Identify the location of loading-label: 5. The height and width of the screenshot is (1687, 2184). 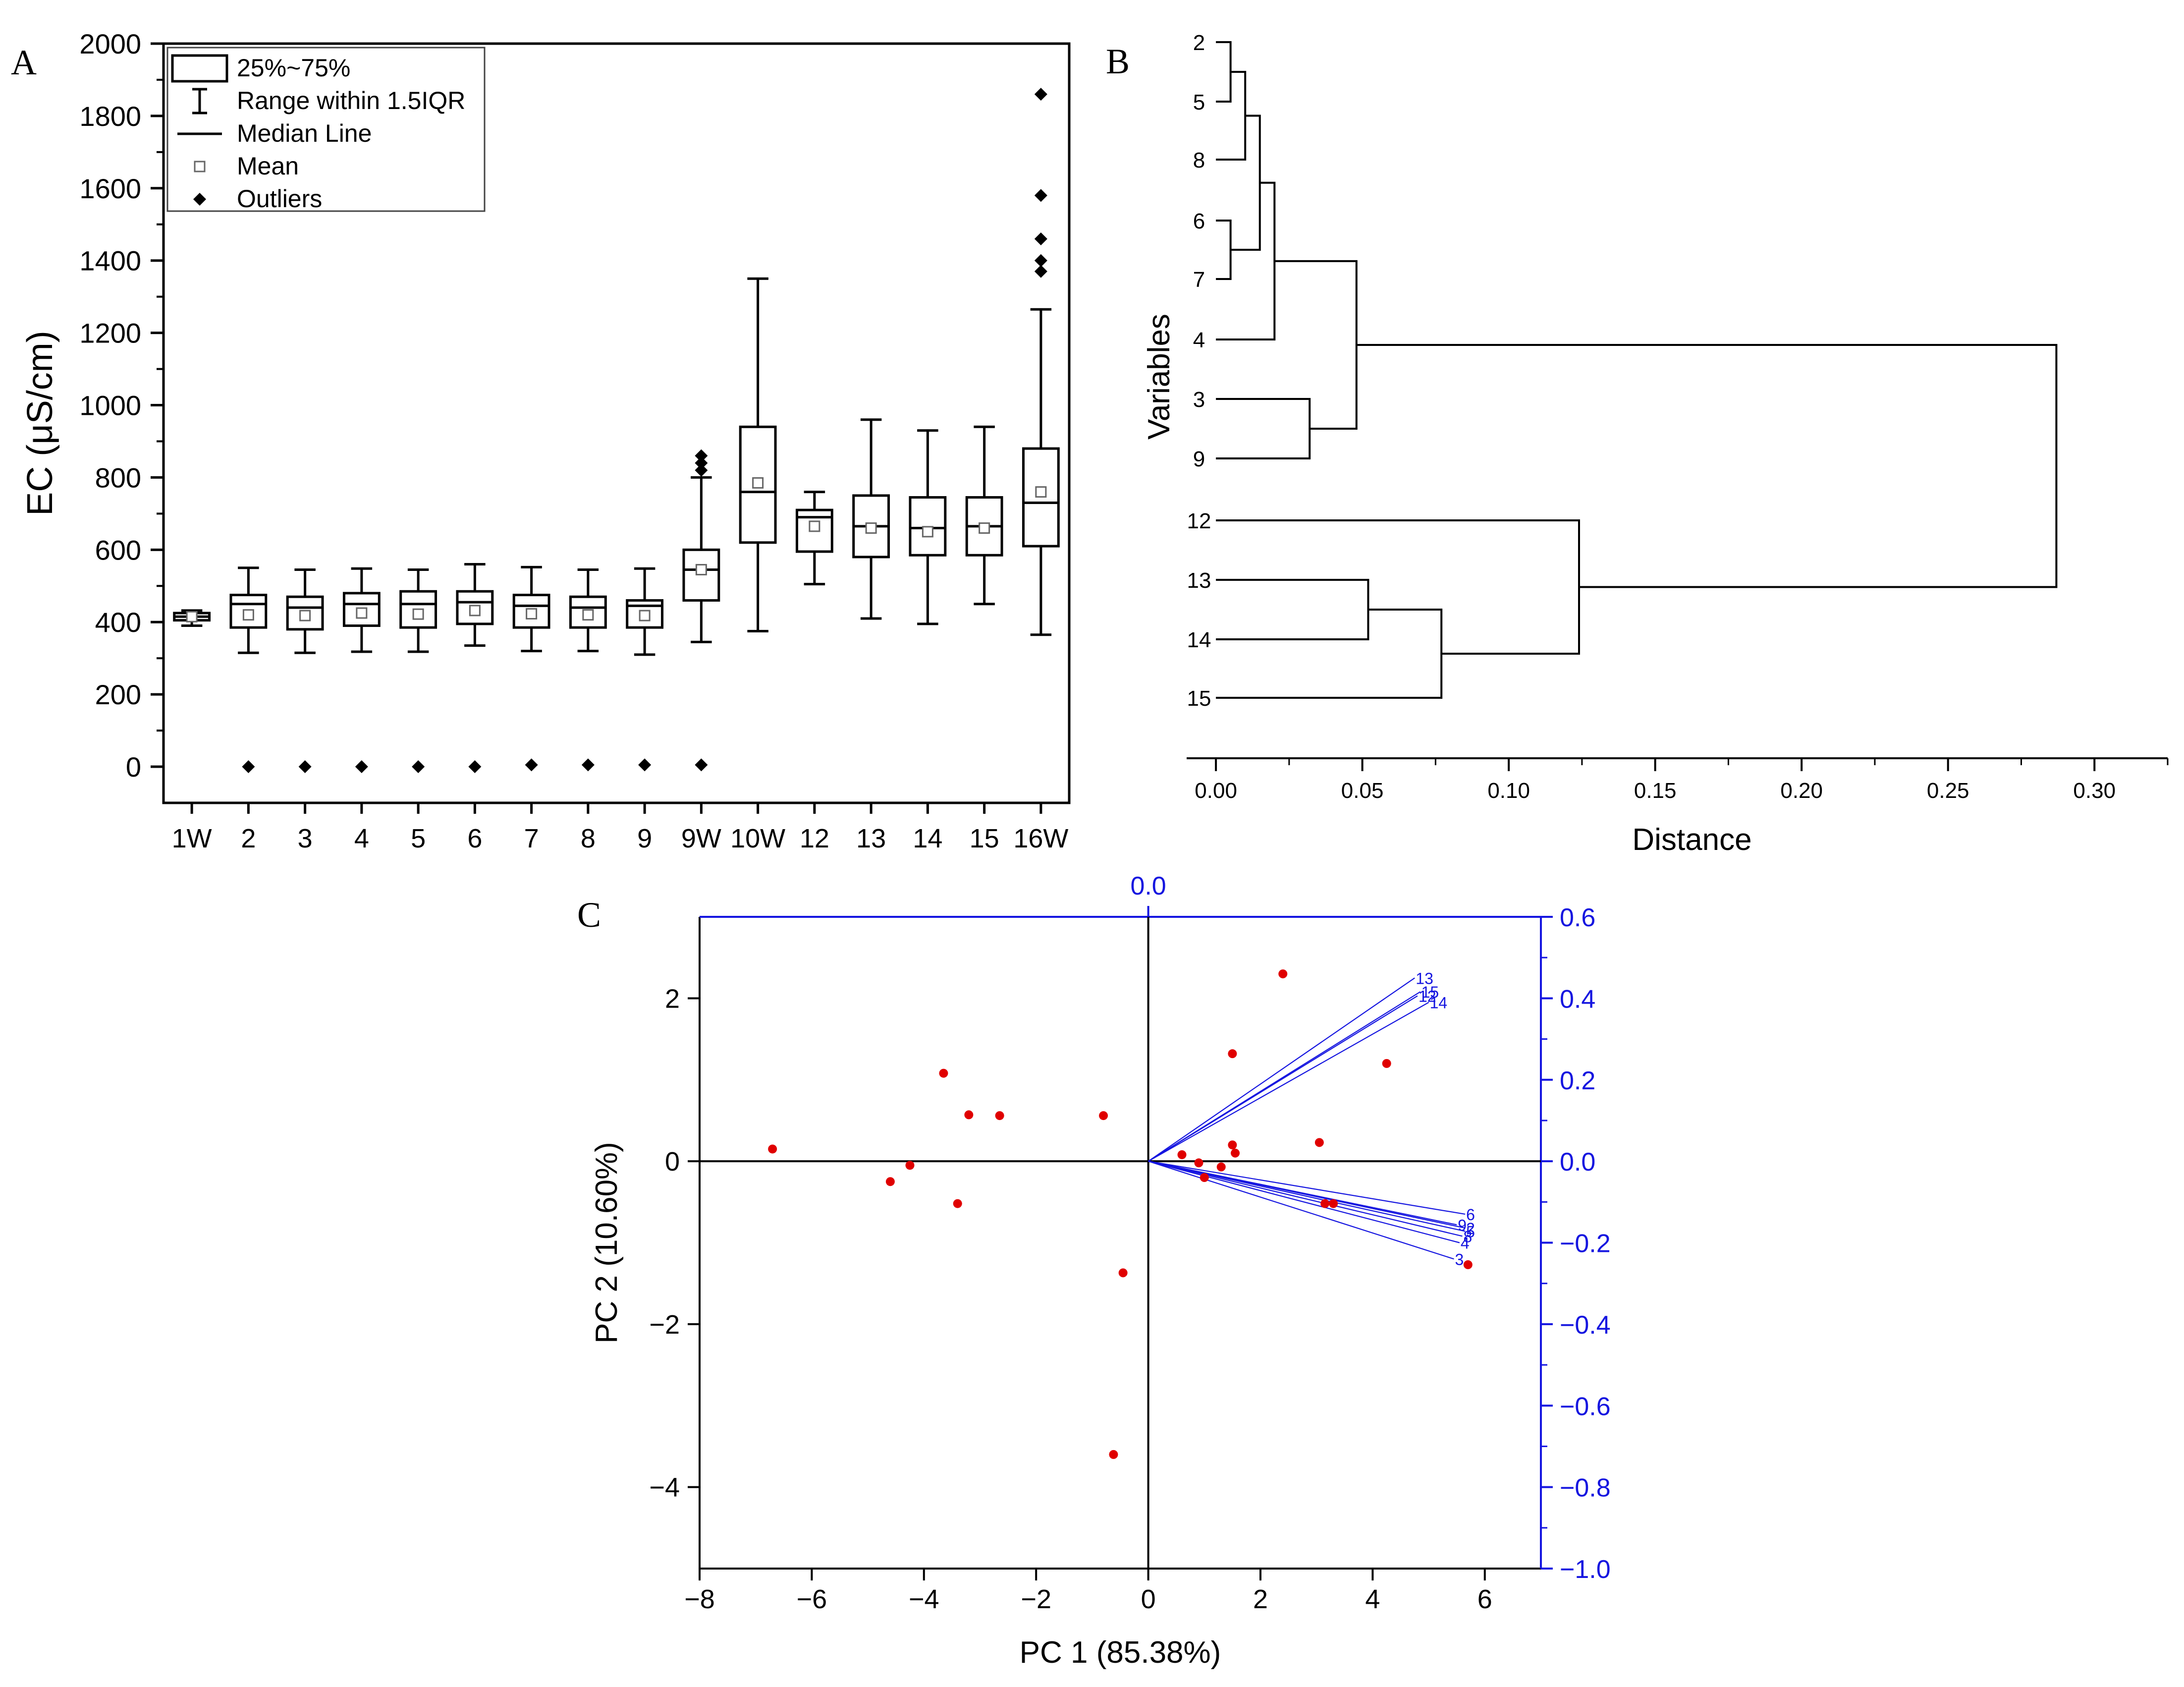
(1470, 1231).